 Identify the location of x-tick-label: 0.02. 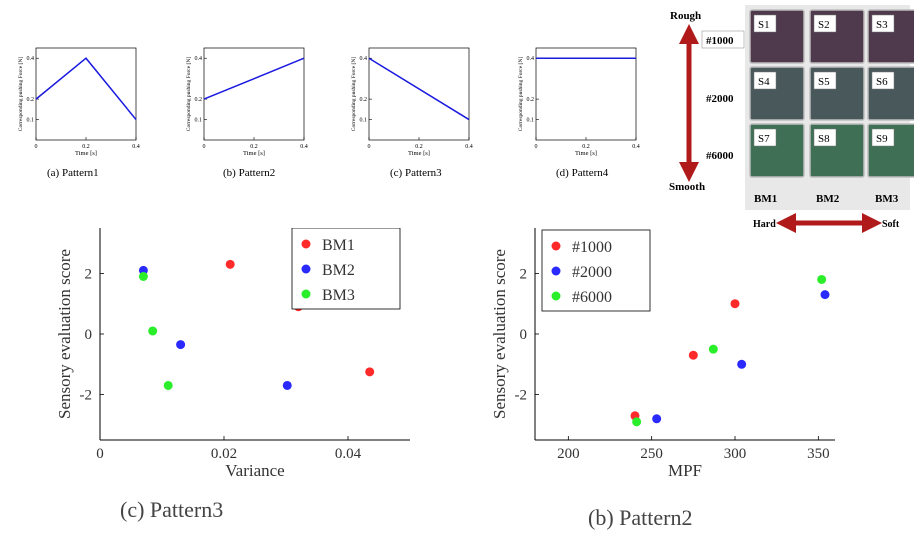
(224, 454).